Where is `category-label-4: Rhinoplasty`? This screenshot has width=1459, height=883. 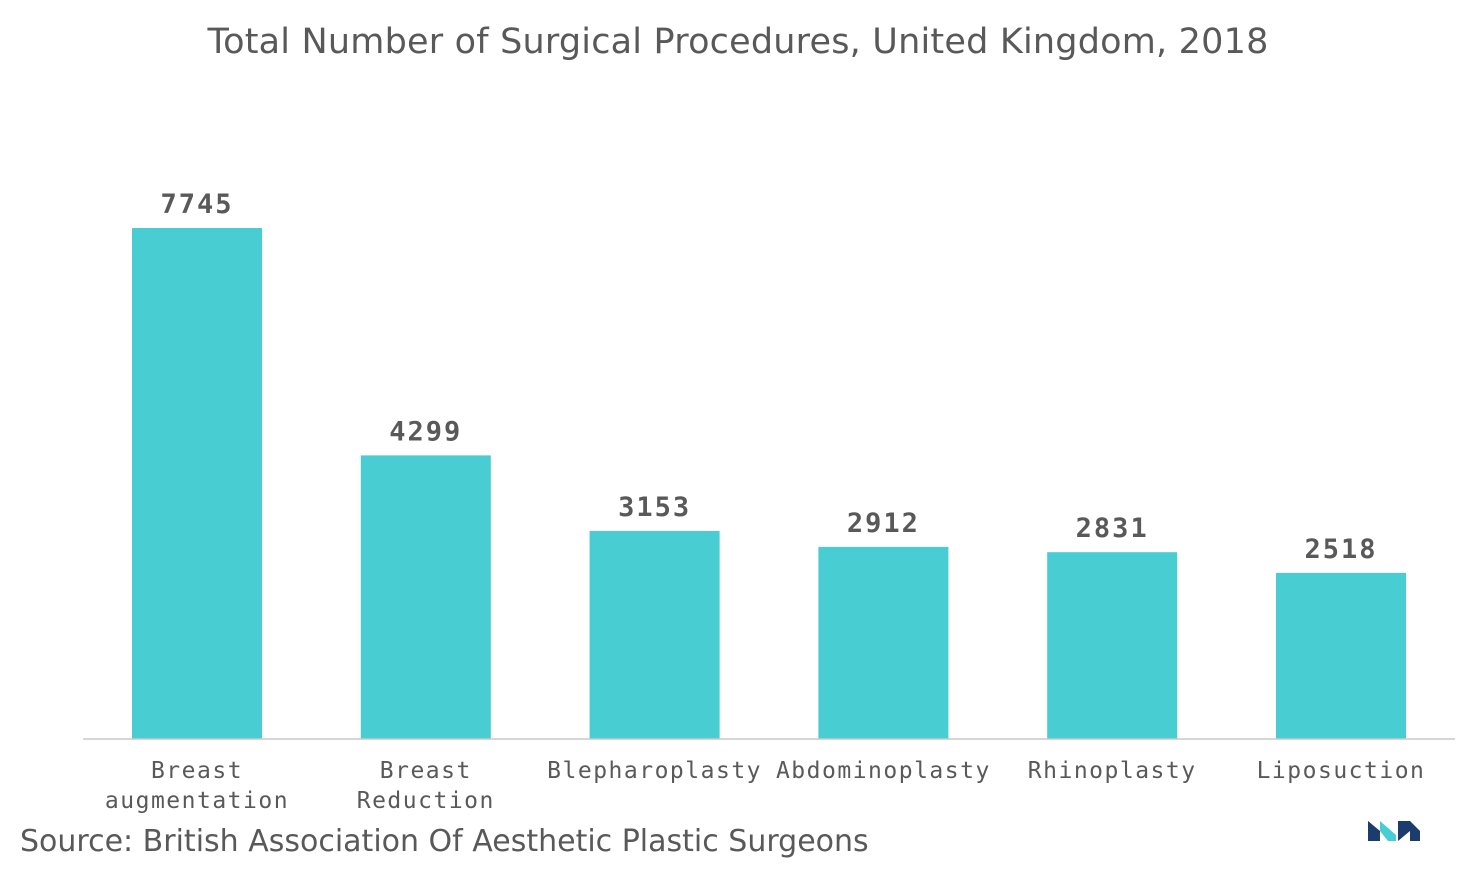 category-label-4: Rhinoplasty is located at coordinates (1112, 771).